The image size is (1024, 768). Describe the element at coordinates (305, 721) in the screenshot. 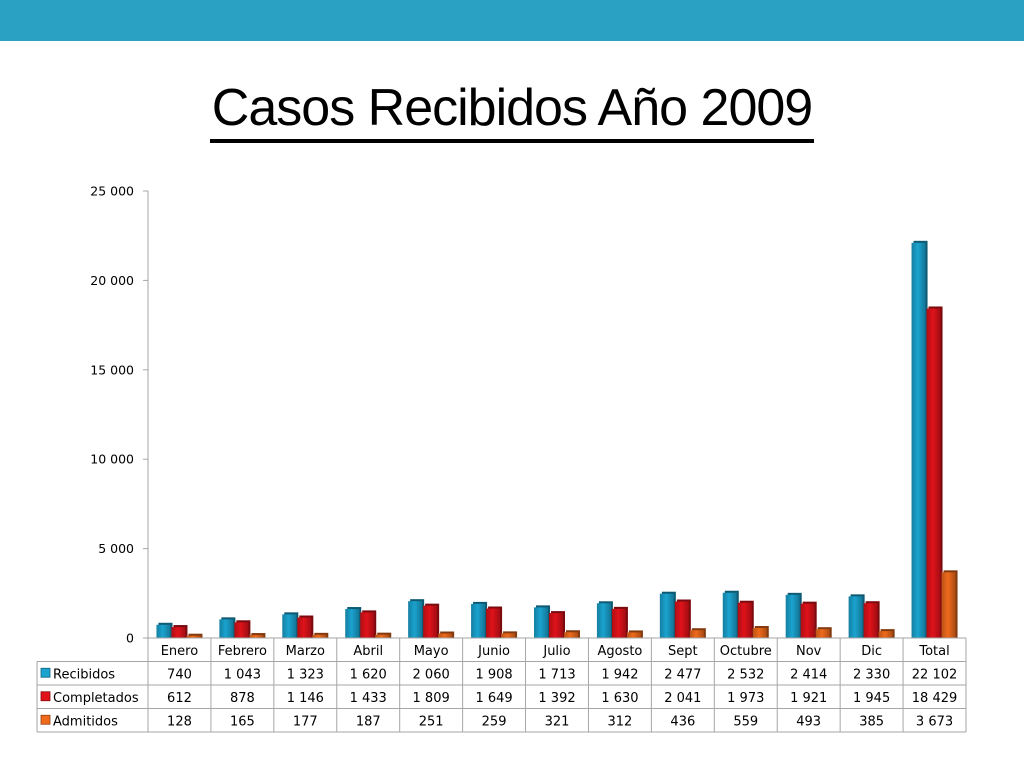

I see `table-cell-value: 177` at that location.